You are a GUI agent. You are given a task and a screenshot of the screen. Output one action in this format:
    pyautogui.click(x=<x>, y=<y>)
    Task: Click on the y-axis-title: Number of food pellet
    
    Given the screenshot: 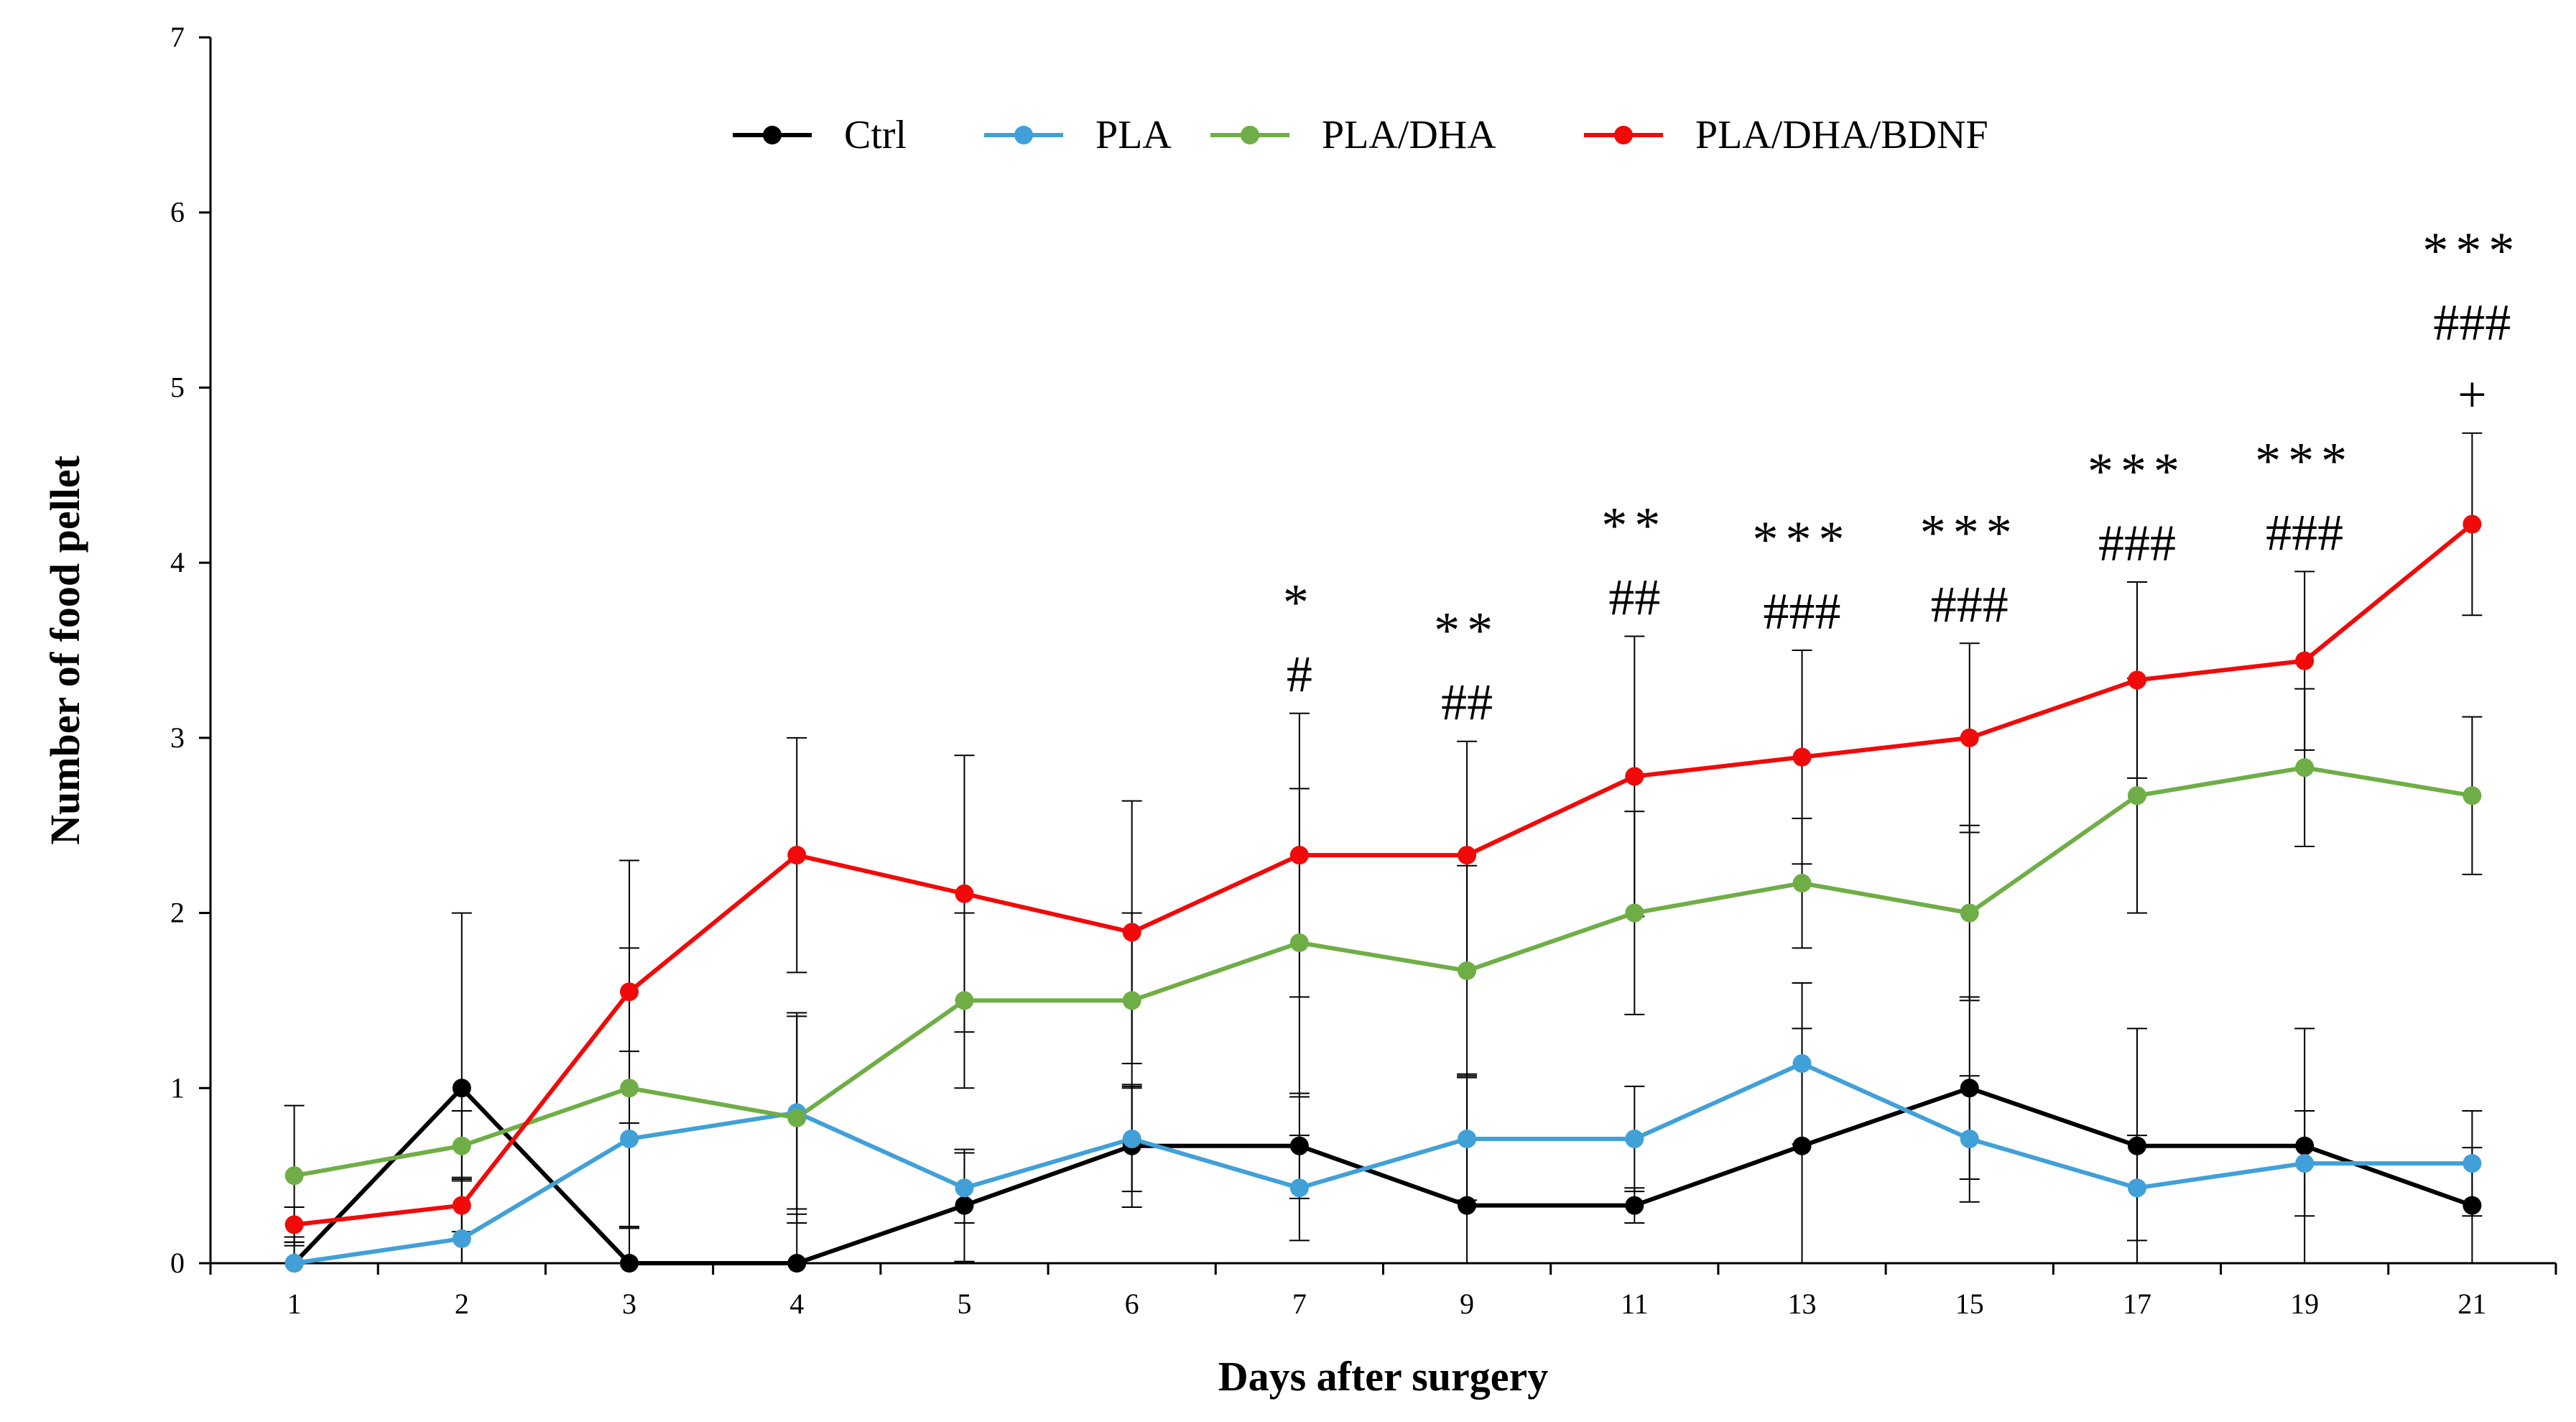 What is the action you would take?
    pyautogui.click(x=65, y=650)
    